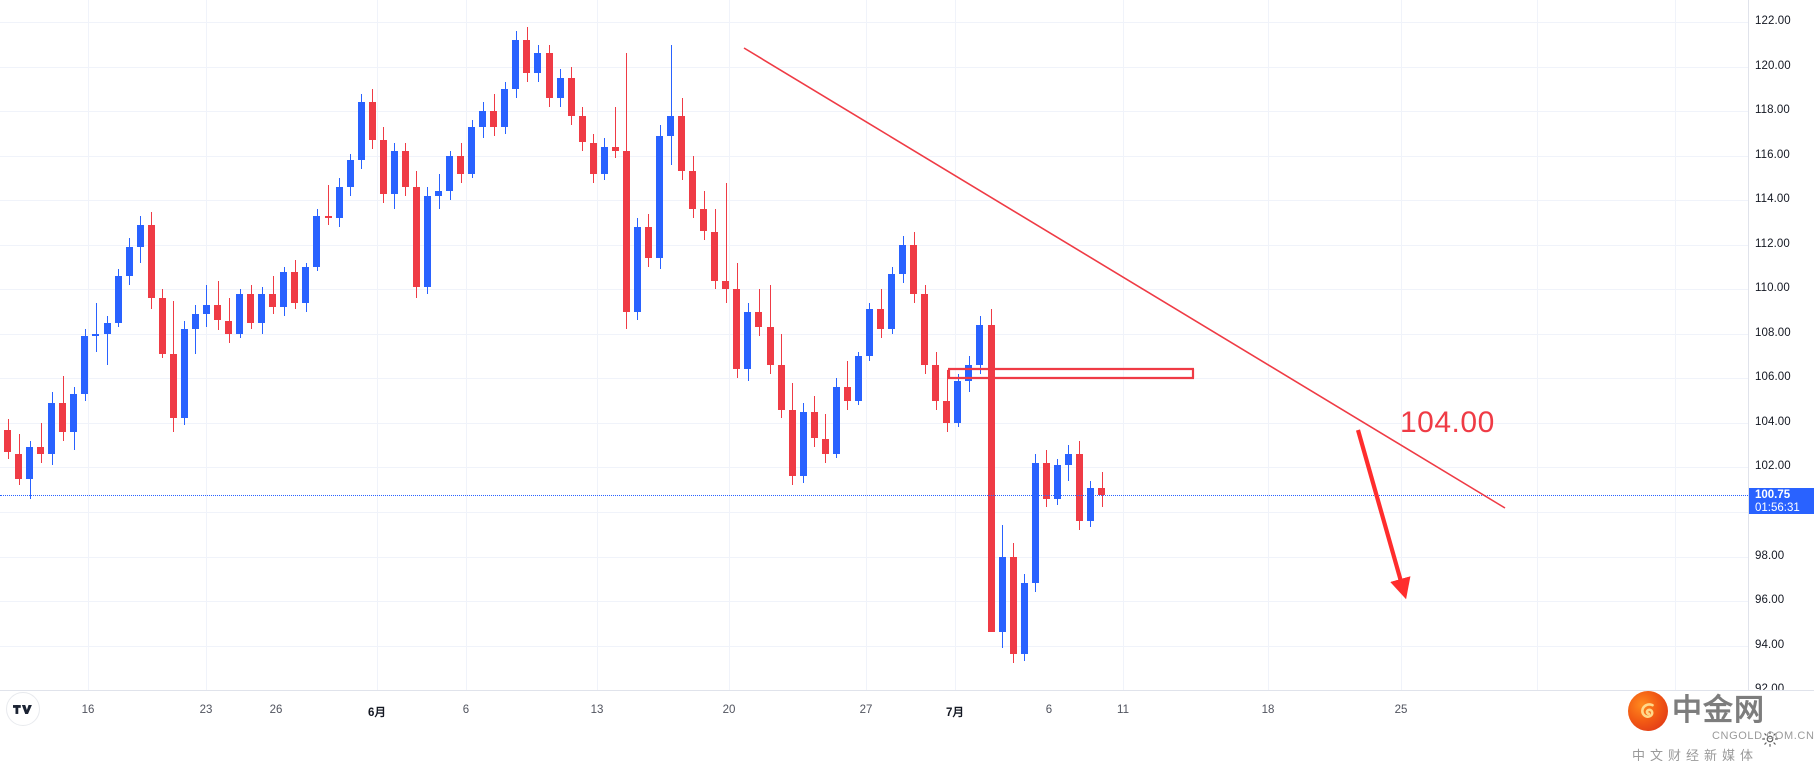 This screenshot has height=761, width=1814. Describe the element at coordinates (377, 713) in the screenshot. I see `time-axis-tick: 6月` at that location.